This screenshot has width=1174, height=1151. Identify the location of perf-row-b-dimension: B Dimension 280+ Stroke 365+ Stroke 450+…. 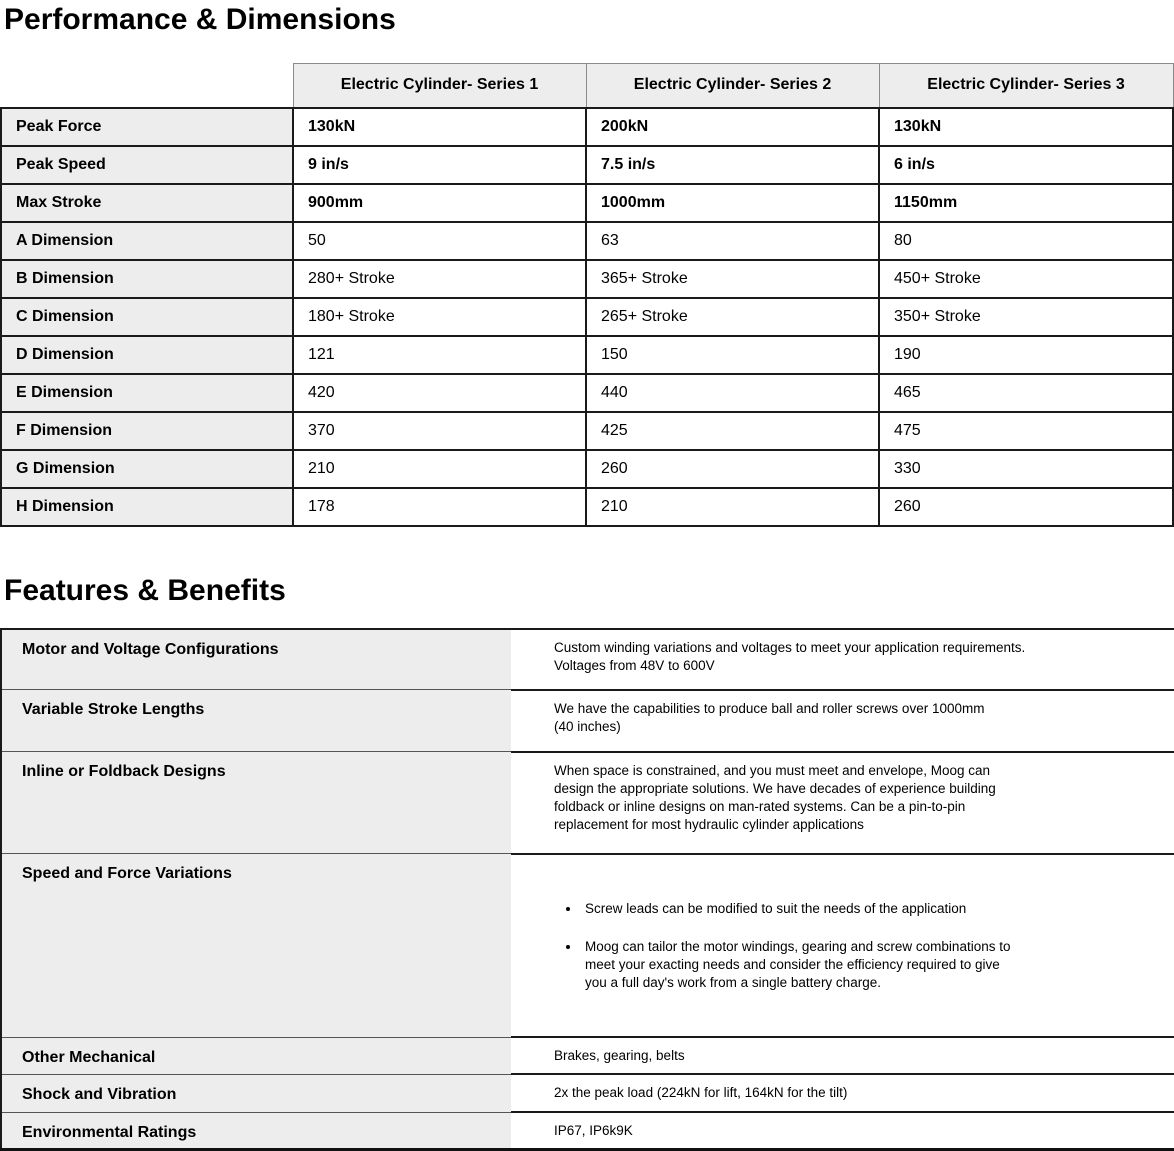
(587, 279).